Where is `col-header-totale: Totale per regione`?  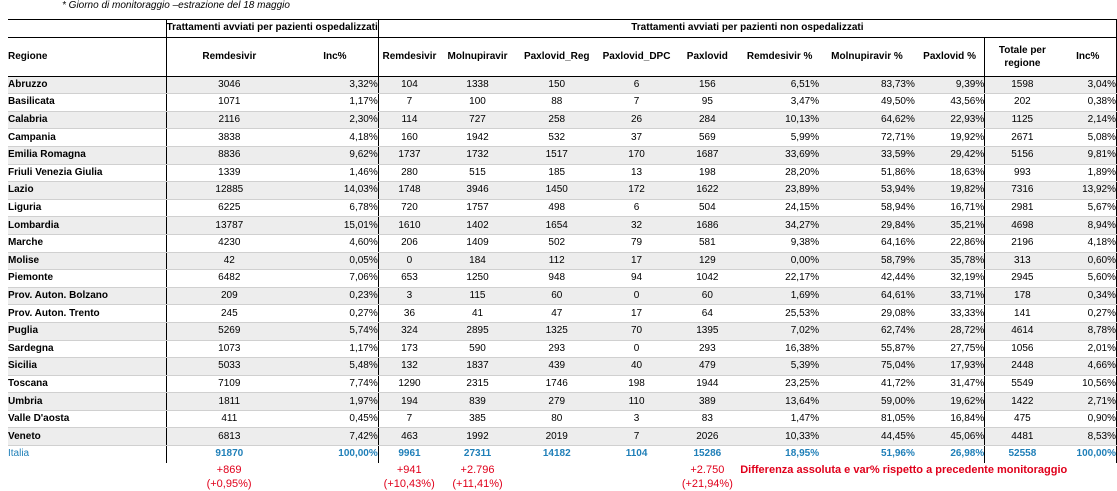
col-header-totale: Totale per regione is located at coordinates (1022, 56).